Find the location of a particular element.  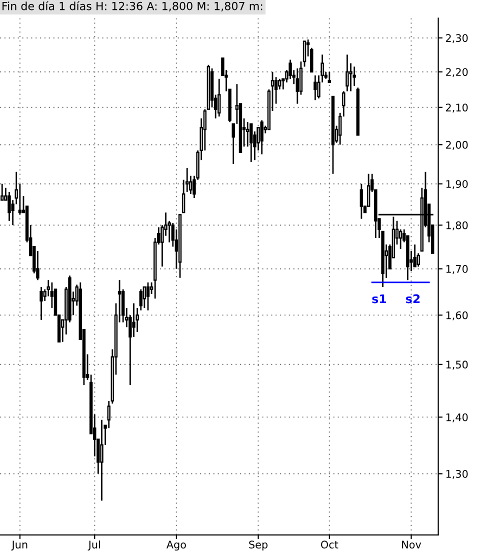

y-tick-label: 1,50 is located at coordinates (457, 365).